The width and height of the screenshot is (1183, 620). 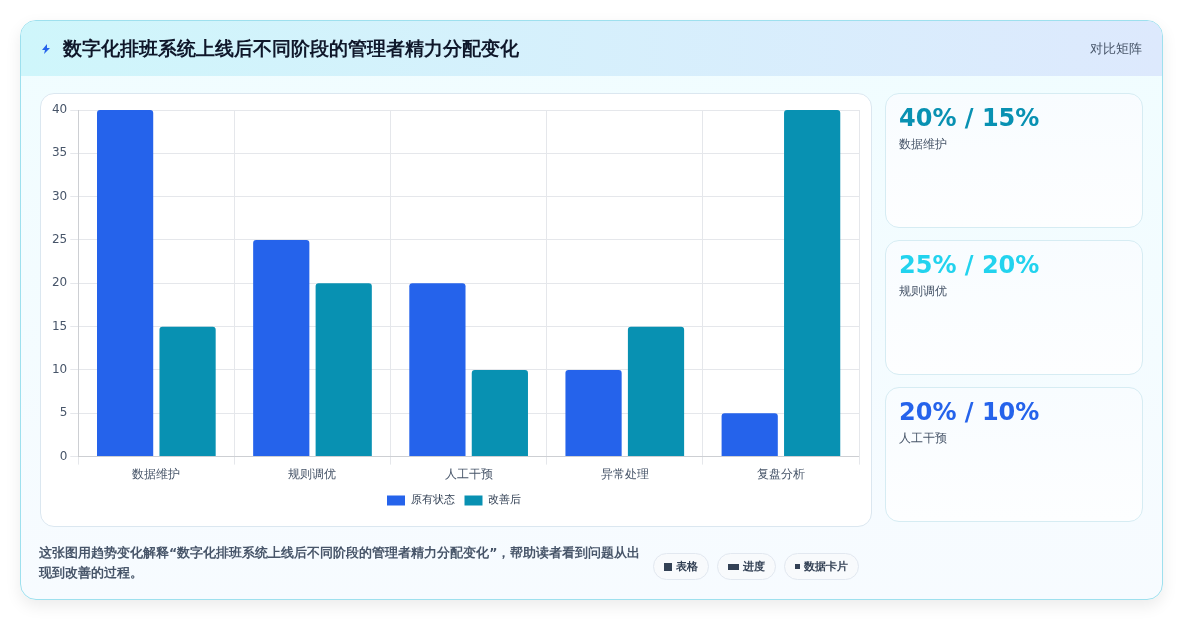 What do you see at coordinates (59, 282) in the screenshot?
I see `y-tick-label: 20` at bounding box center [59, 282].